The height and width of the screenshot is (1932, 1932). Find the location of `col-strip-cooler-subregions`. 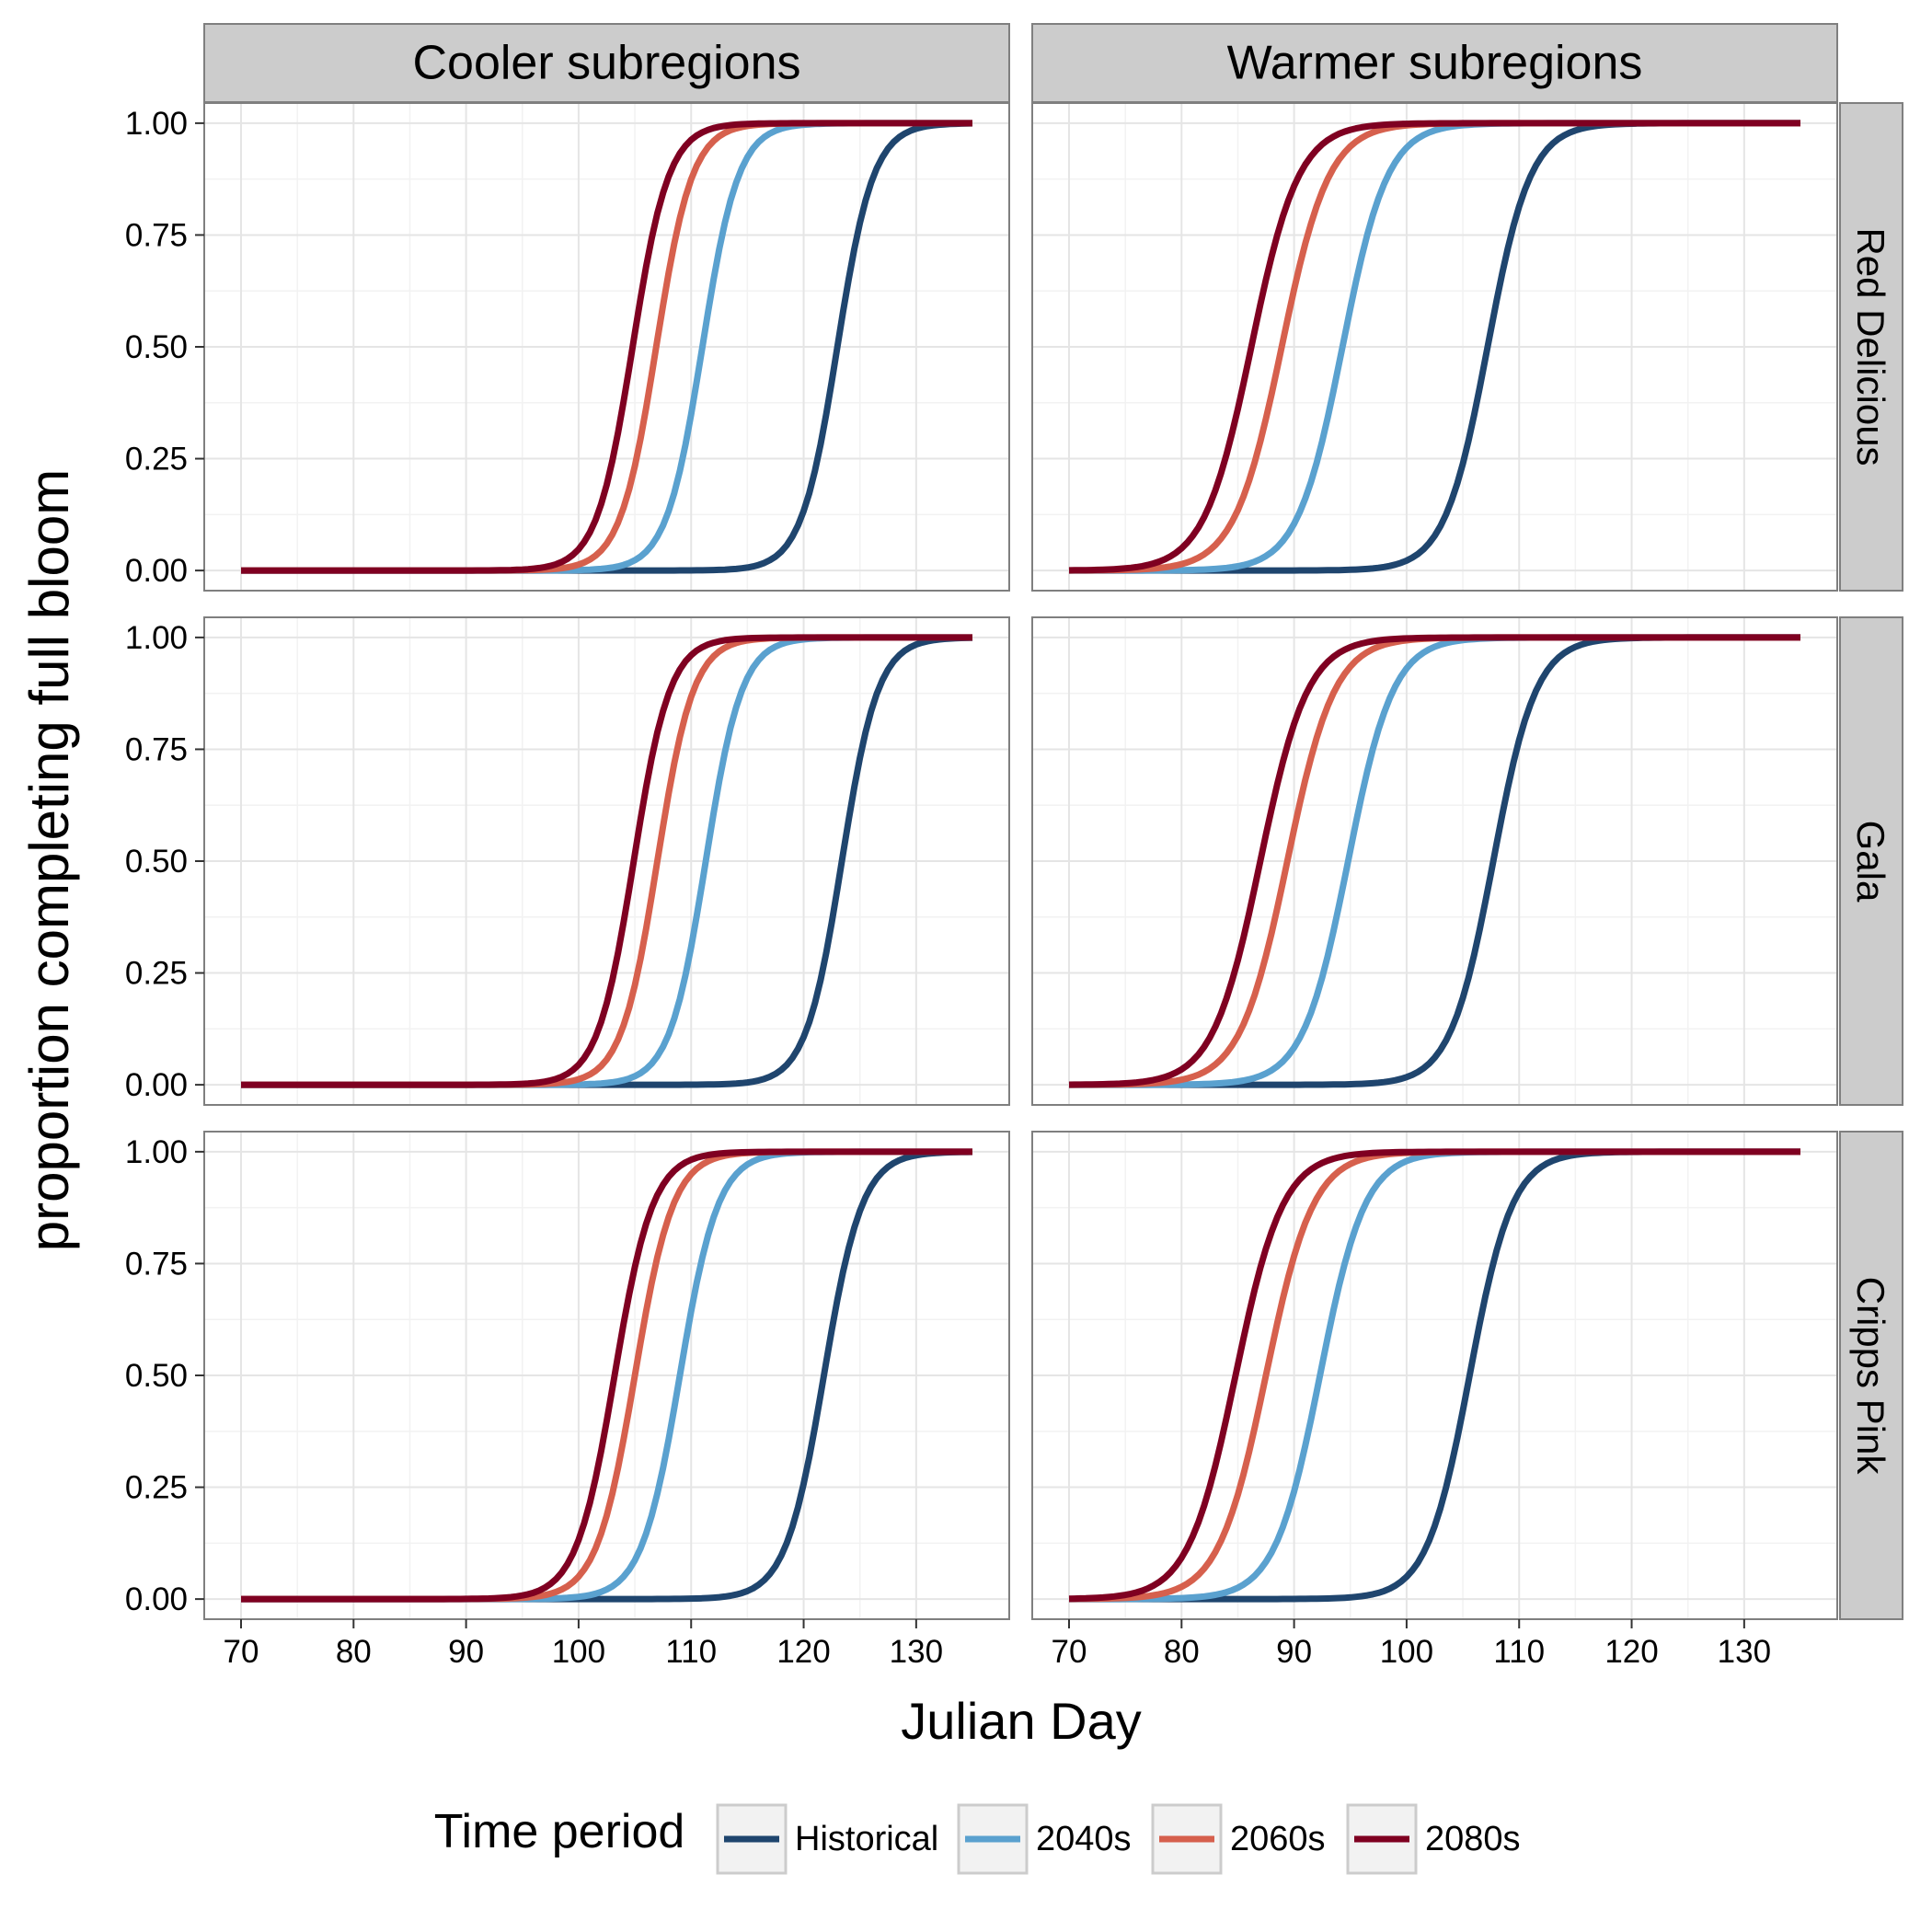

col-strip-cooler-subregions is located at coordinates (606, 63).